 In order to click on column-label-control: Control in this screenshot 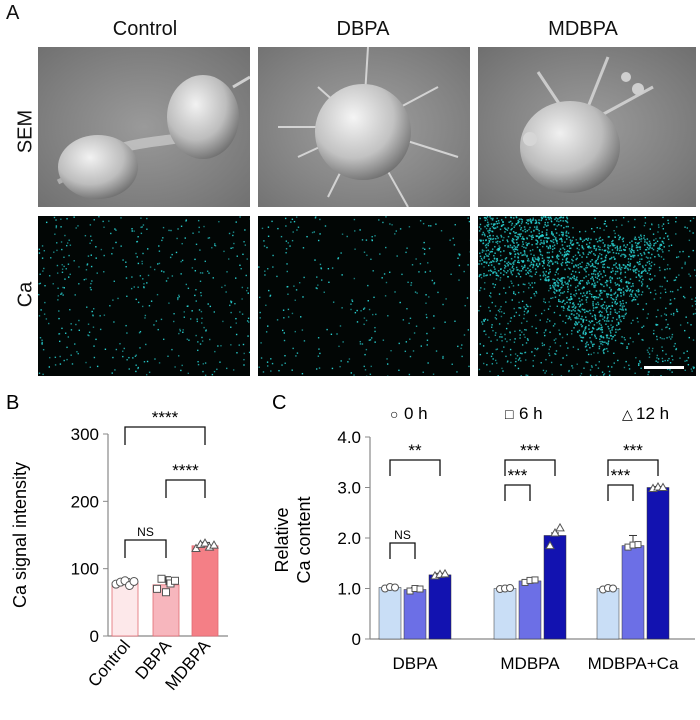, I will do `click(145, 29)`.